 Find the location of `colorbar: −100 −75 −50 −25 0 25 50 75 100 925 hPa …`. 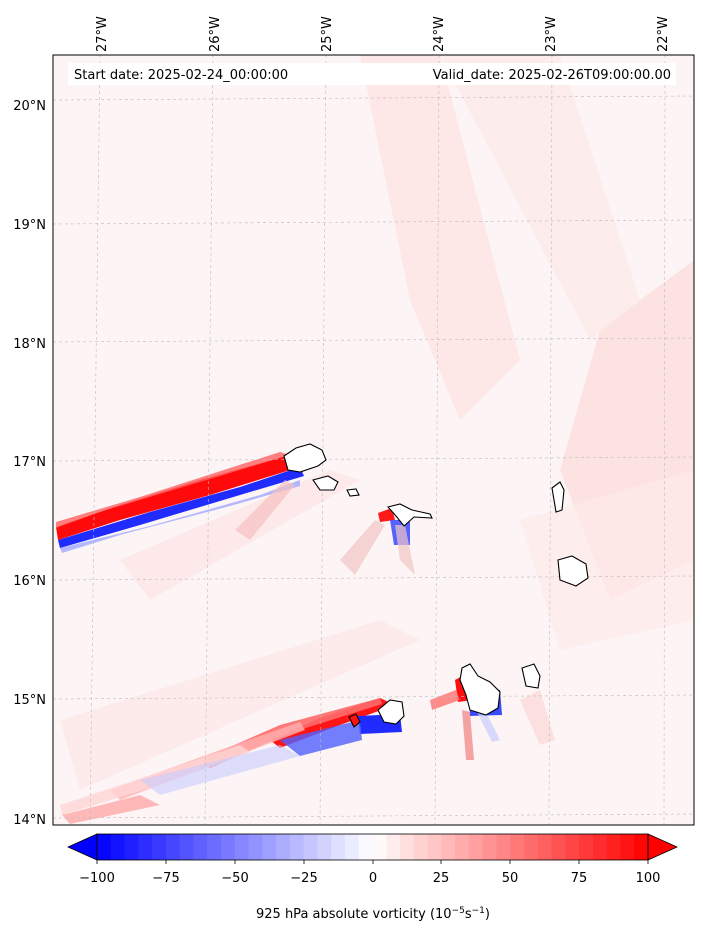

colorbar: −100 −75 −50 −25 0 25 50 75 100 925 hPa … is located at coordinates (372, 877).